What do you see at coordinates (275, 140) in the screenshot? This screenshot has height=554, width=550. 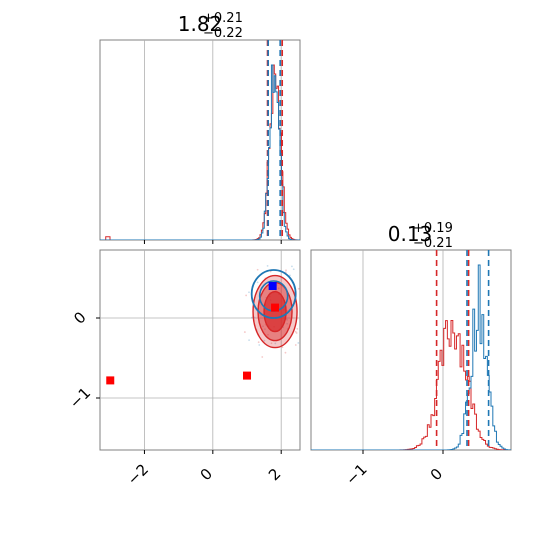 I see `quantile-lines-param1` at bounding box center [275, 140].